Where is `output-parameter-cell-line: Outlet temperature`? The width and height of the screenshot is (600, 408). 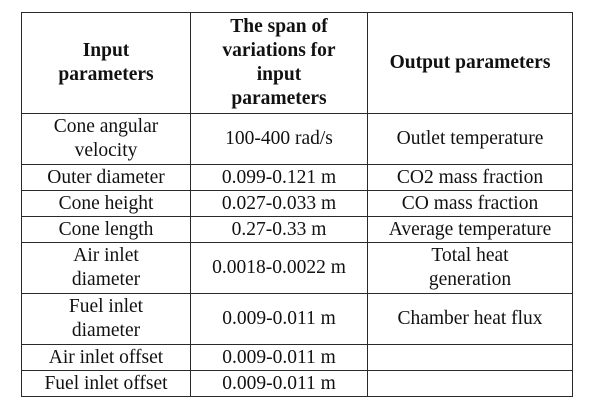 output-parameter-cell-line: Outlet temperature is located at coordinates (470, 138).